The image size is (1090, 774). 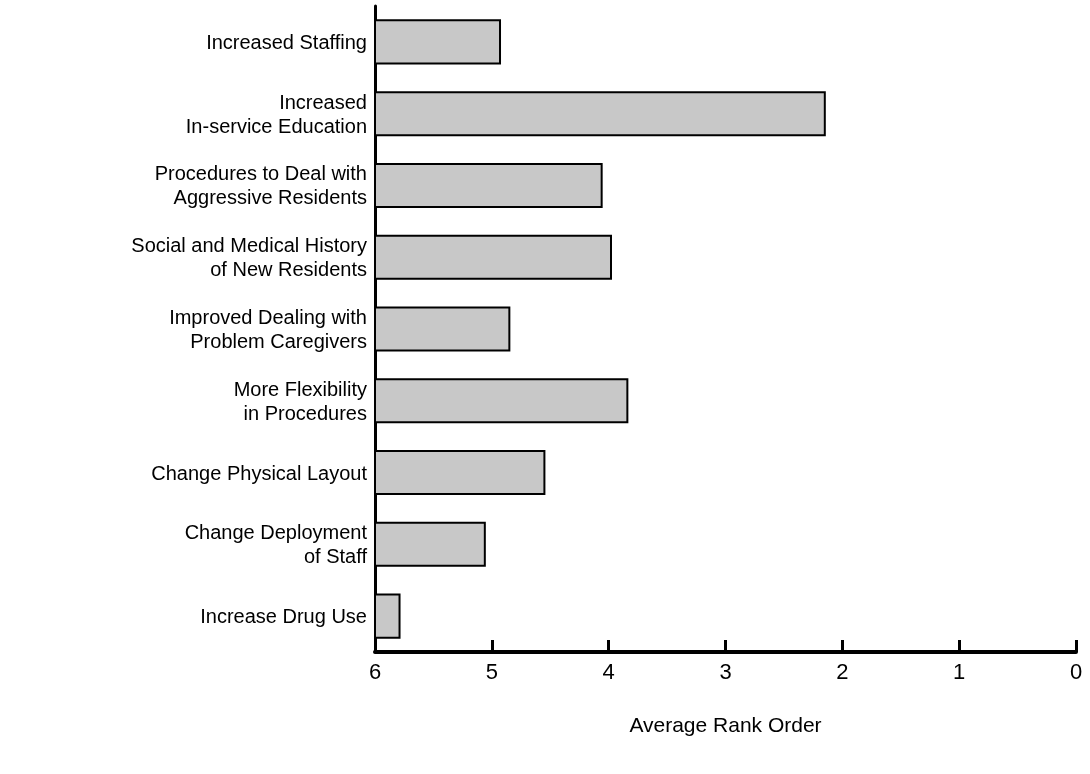 I want to click on y-tick-label: Social and Medical History of New Residents, so click(x=249, y=257).